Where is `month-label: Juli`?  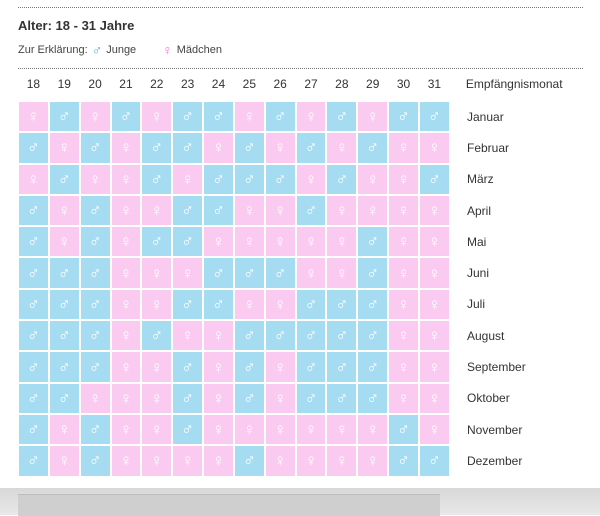 month-label: Juli is located at coordinates (476, 304).